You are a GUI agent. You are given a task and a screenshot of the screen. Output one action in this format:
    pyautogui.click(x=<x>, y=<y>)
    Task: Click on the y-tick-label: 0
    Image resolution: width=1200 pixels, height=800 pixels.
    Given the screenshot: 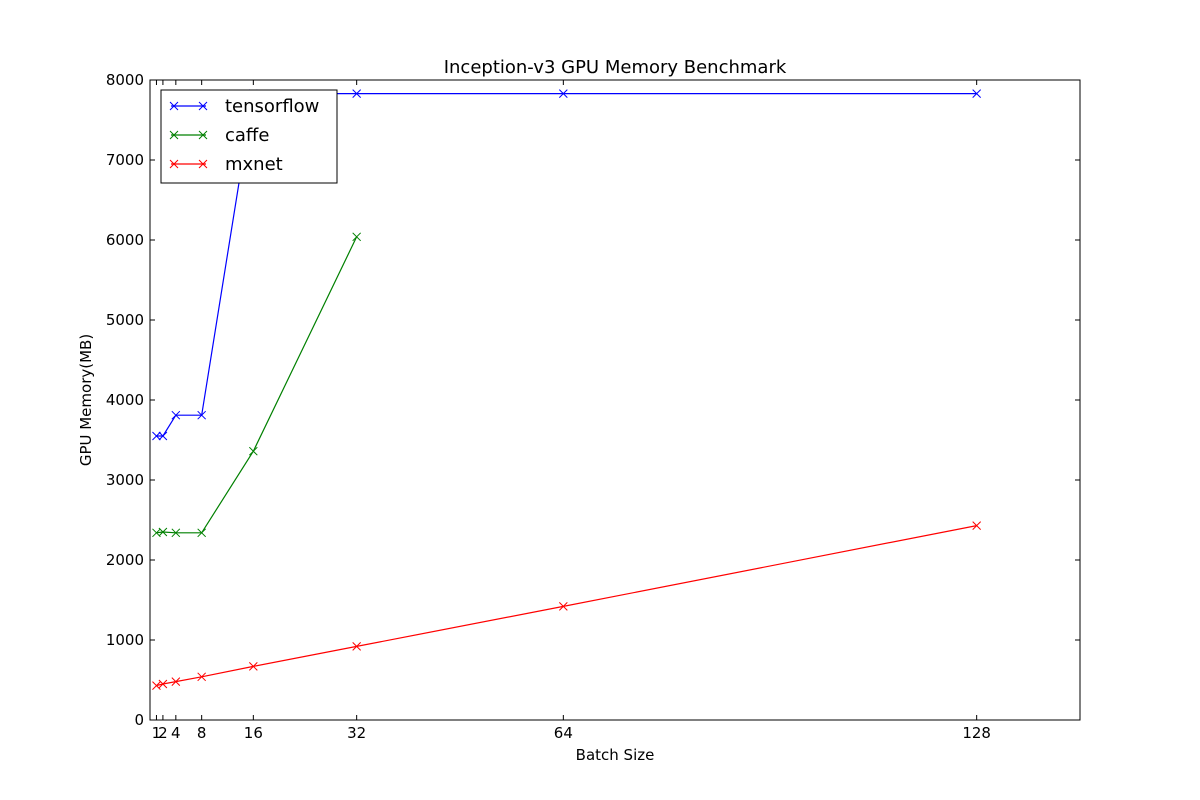 What is the action you would take?
    pyautogui.click(x=139, y=720)
    